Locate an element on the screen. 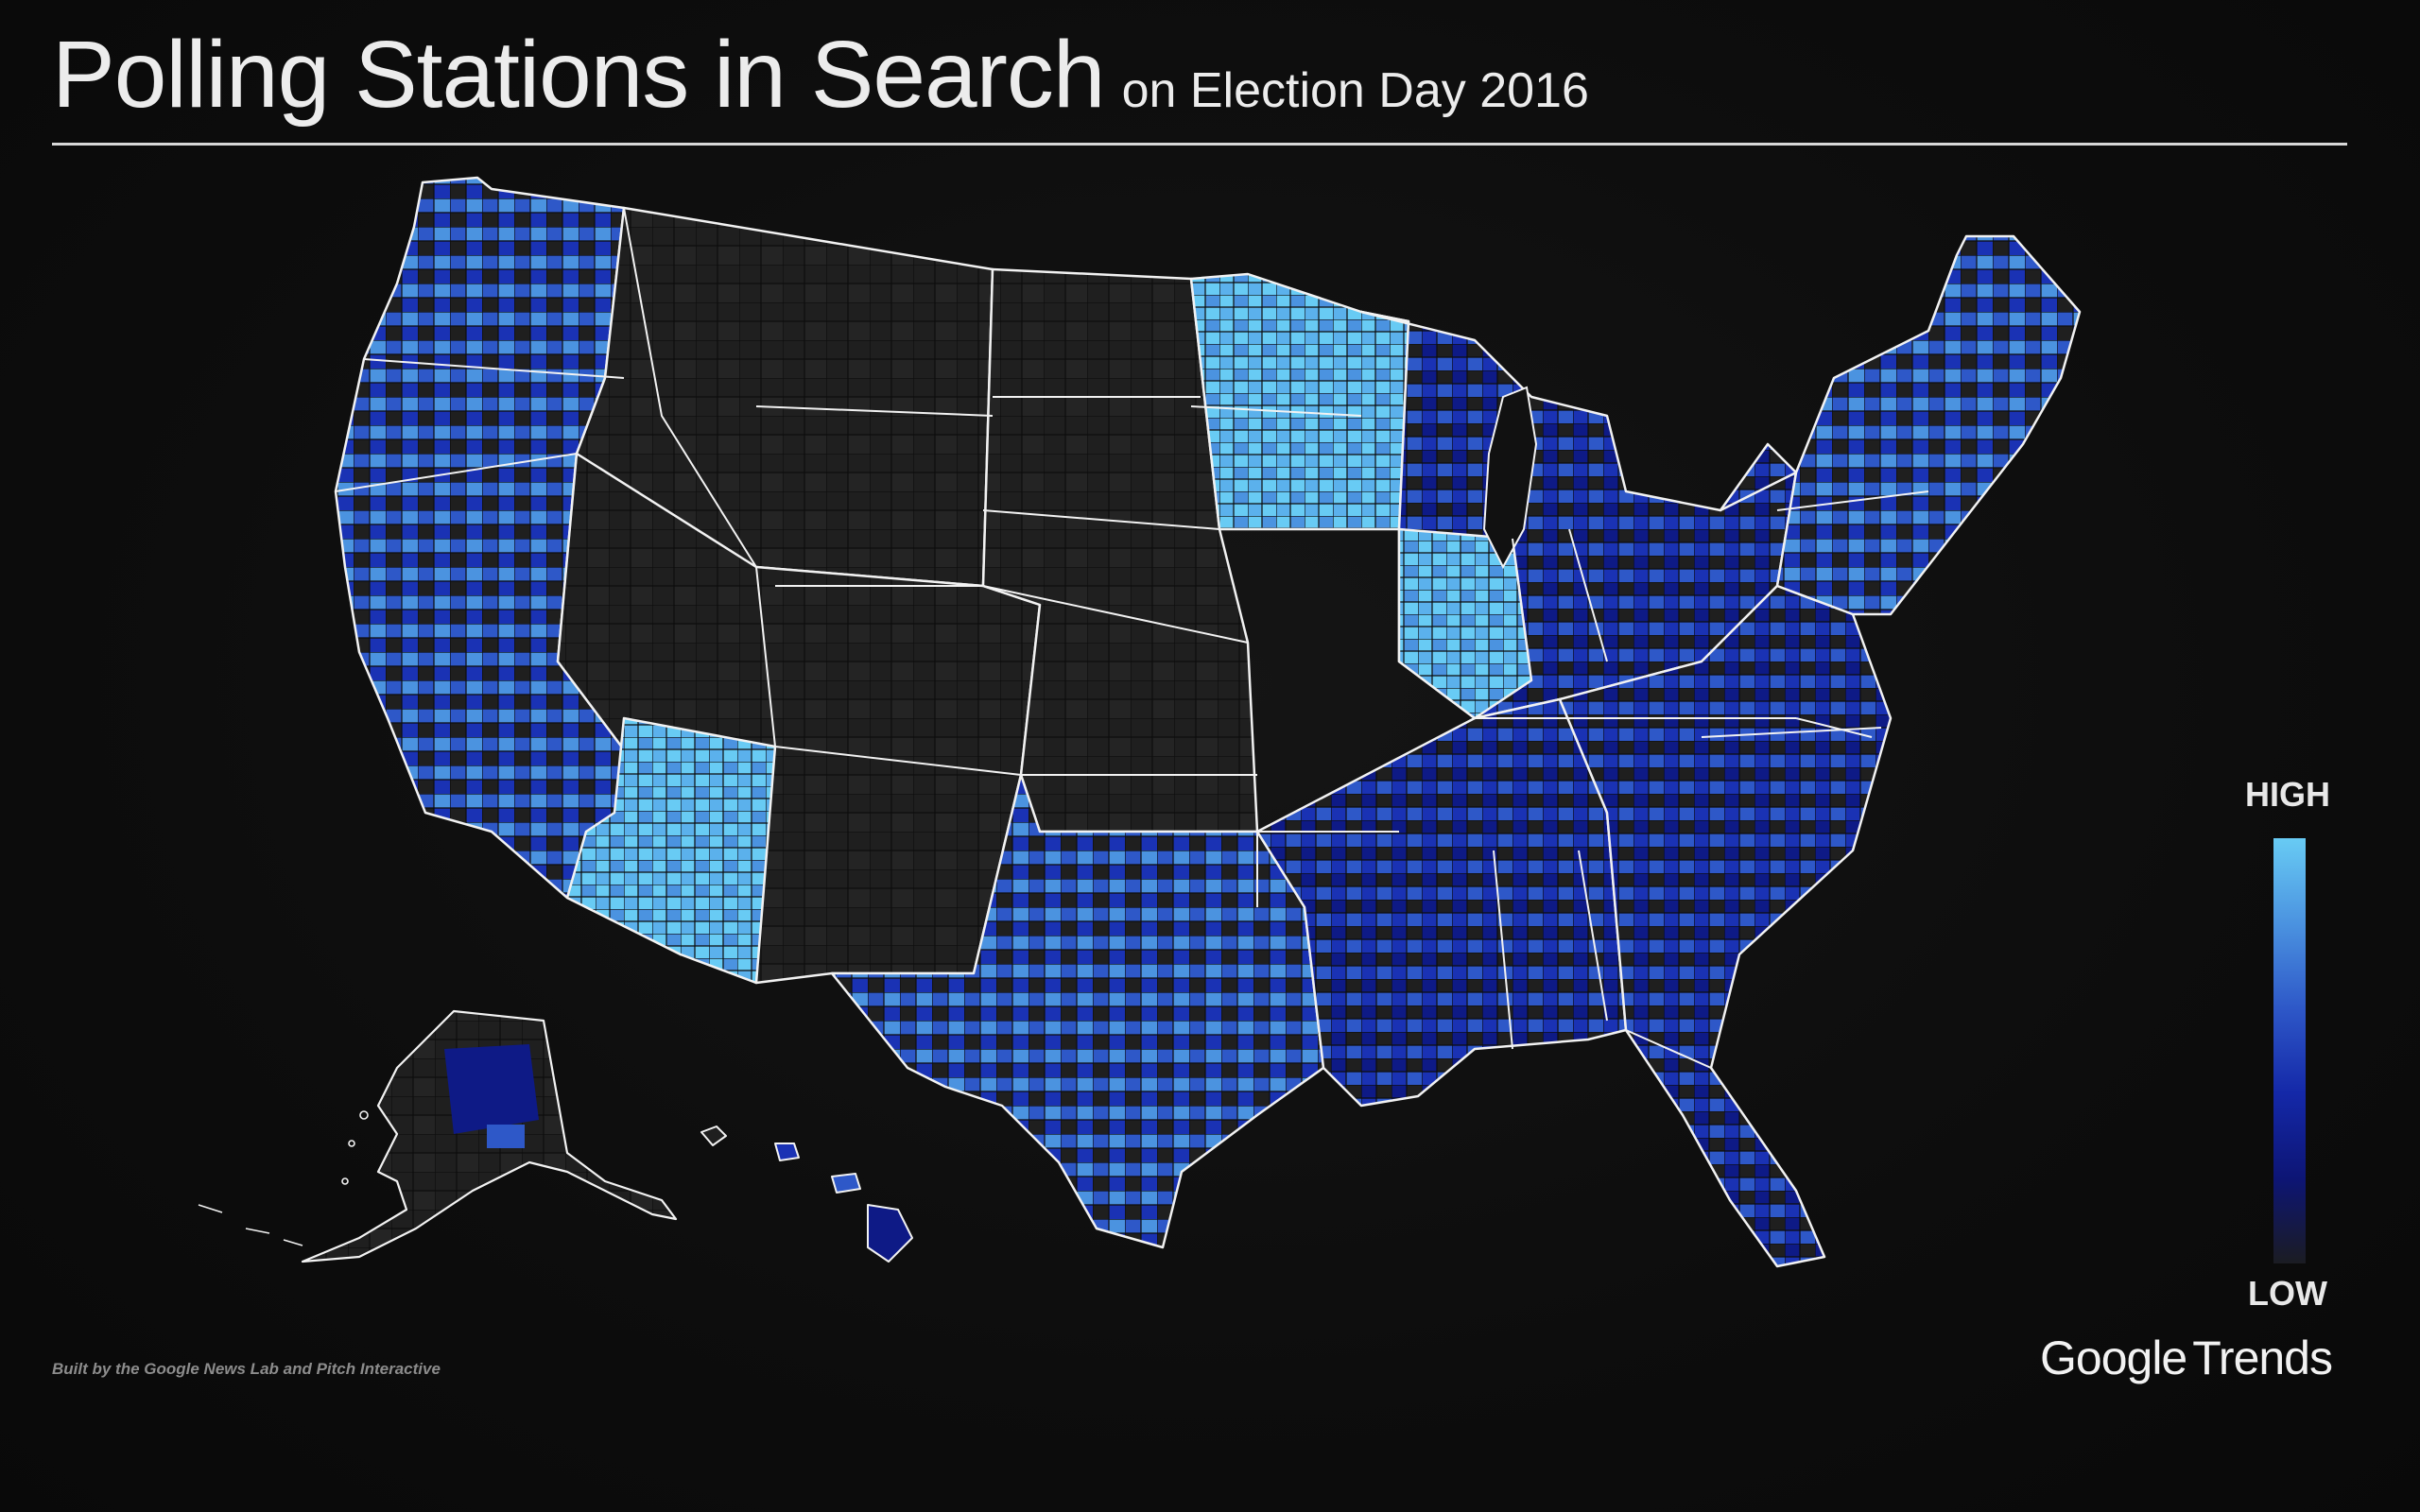 The image size is (2420, 1512). hawaii is located at coordinates (806, 1194).